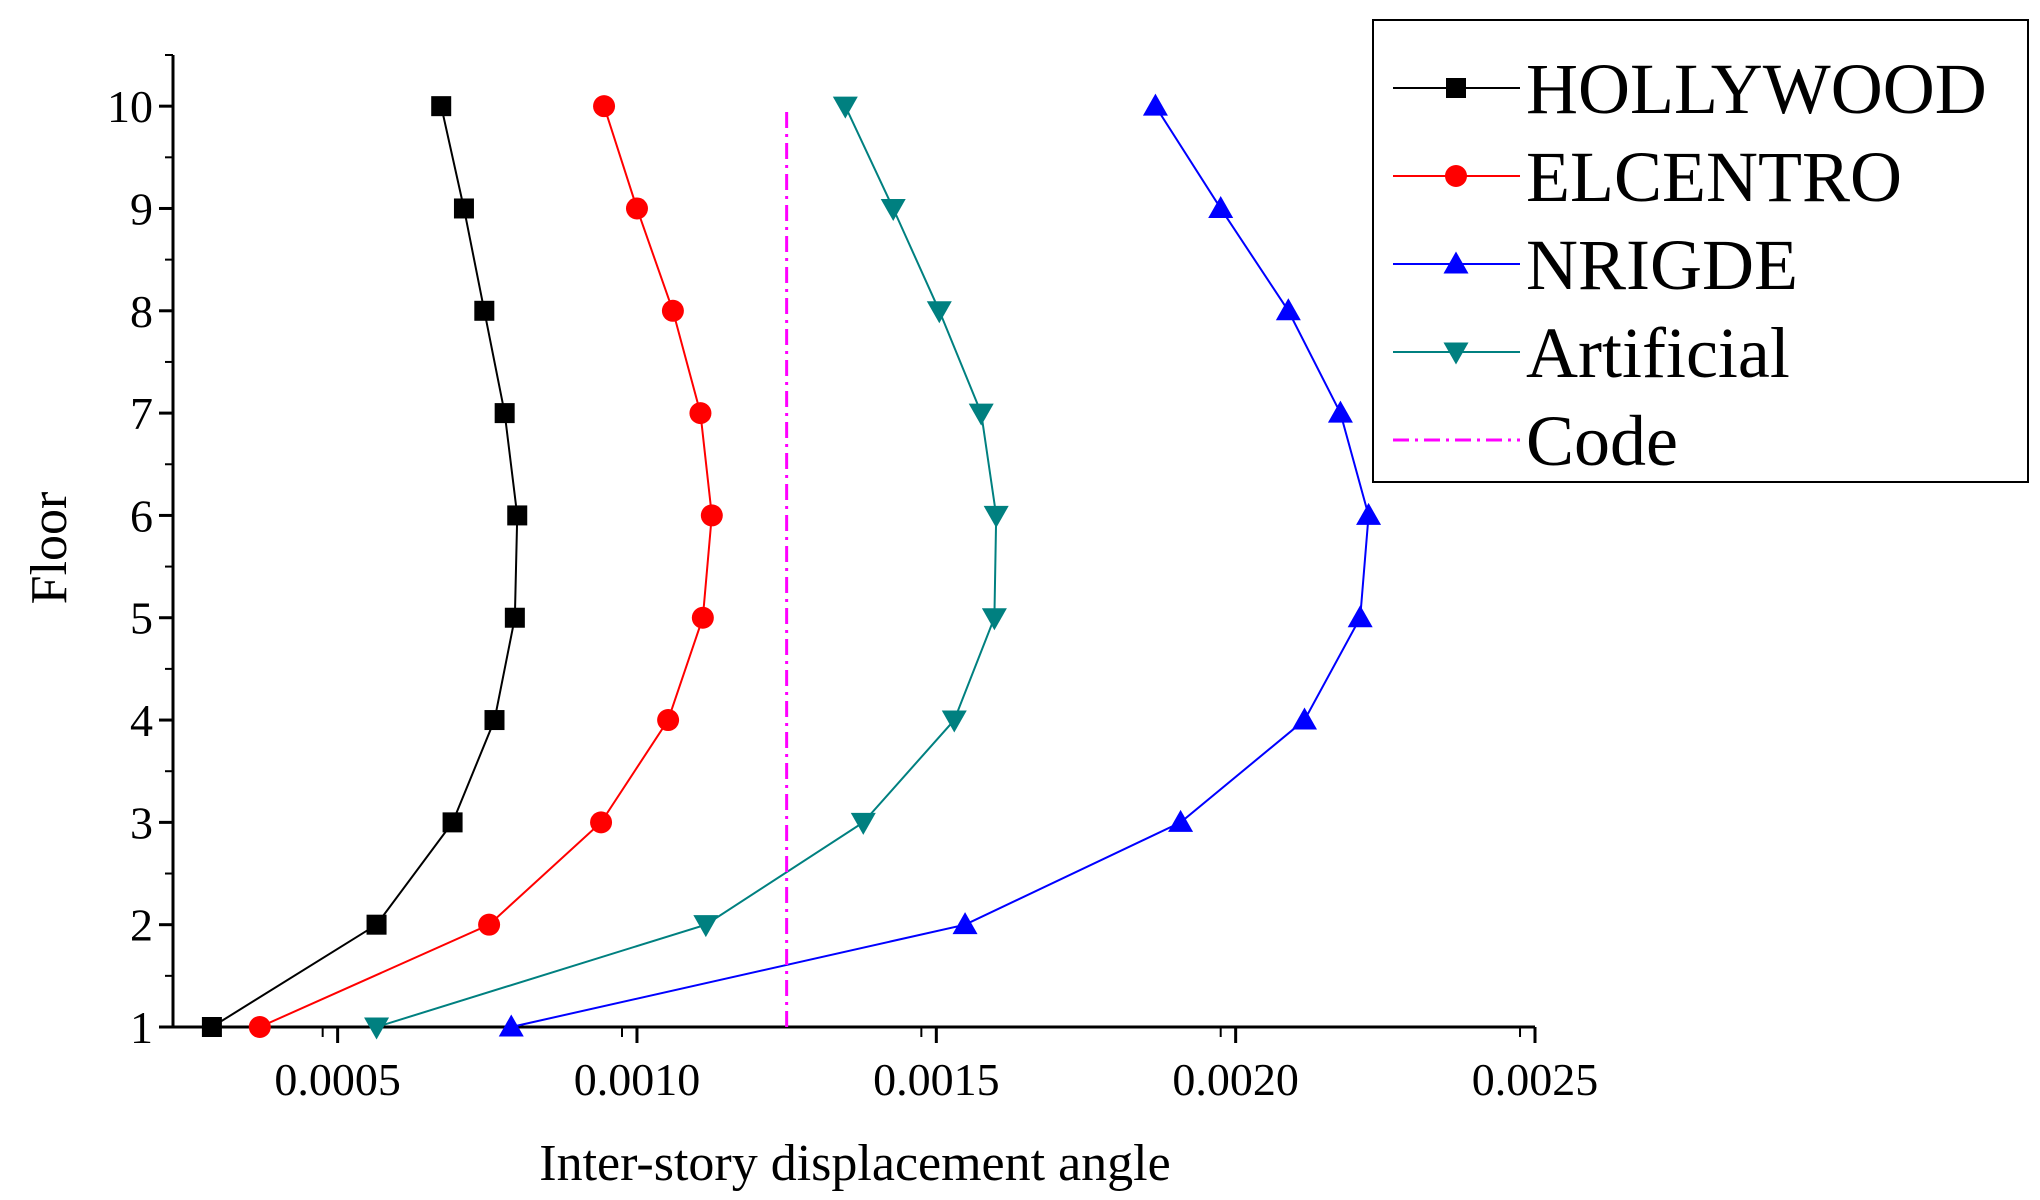 This screenshot has height=1200, width=2040. What do you see at coordinates (1535, 1079) in the screenshot?
I see `x-tick-label: 0.0025` at bounding box center [1535, 1079].